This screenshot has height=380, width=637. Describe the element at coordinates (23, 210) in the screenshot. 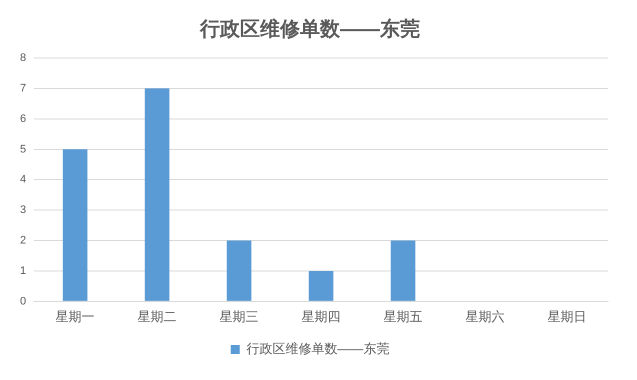

I see `y-tick-label: 3` at that location.